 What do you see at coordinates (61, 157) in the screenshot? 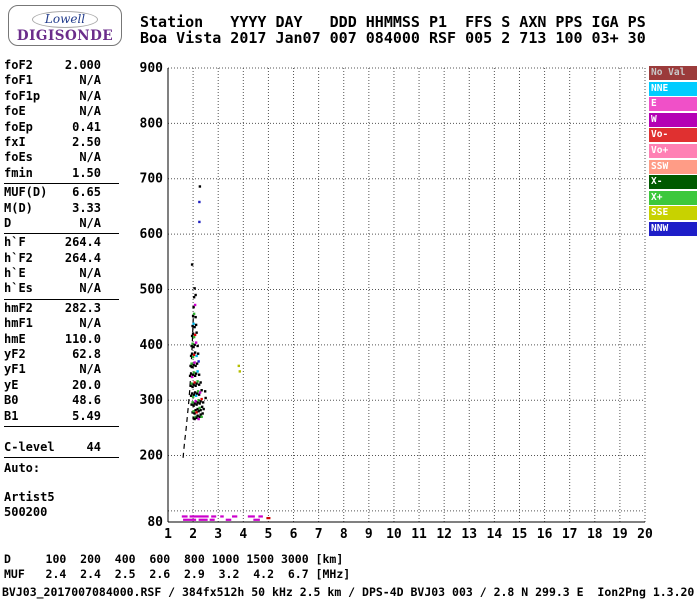
I see `param-row-foes: foEs N/A` at bounding box center [61, 157].